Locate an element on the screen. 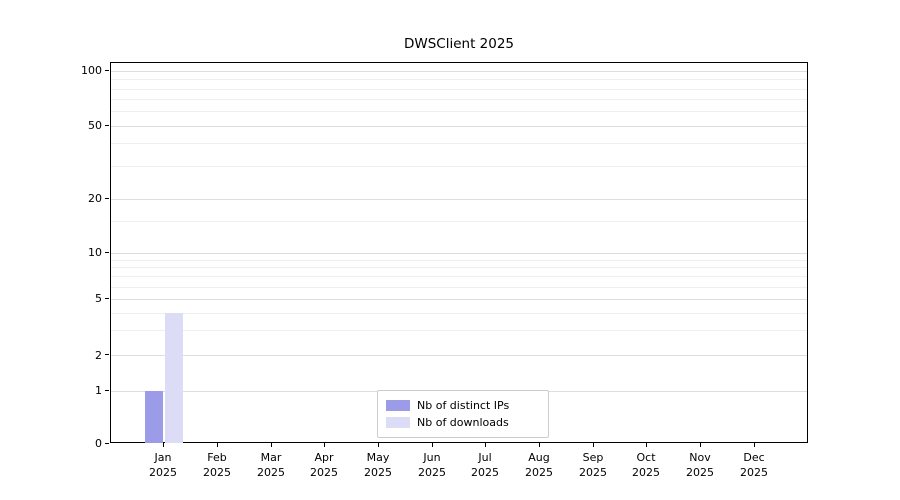 This screenshot has width=900, height=500. bar-downloads is located at coordinates (174, 378).